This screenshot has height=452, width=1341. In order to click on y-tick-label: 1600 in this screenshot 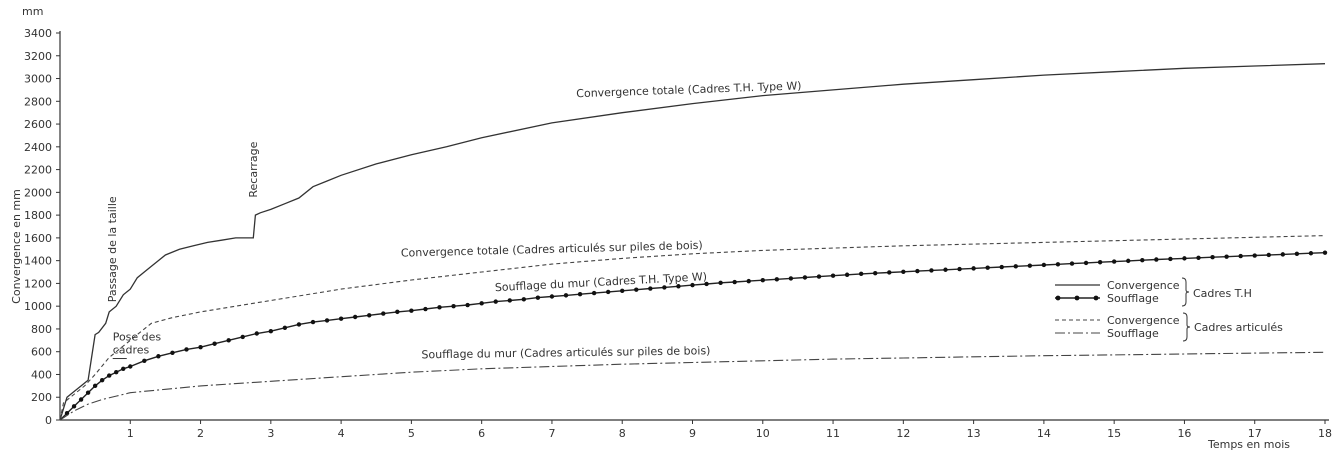, I will do `click(38, 238)`.